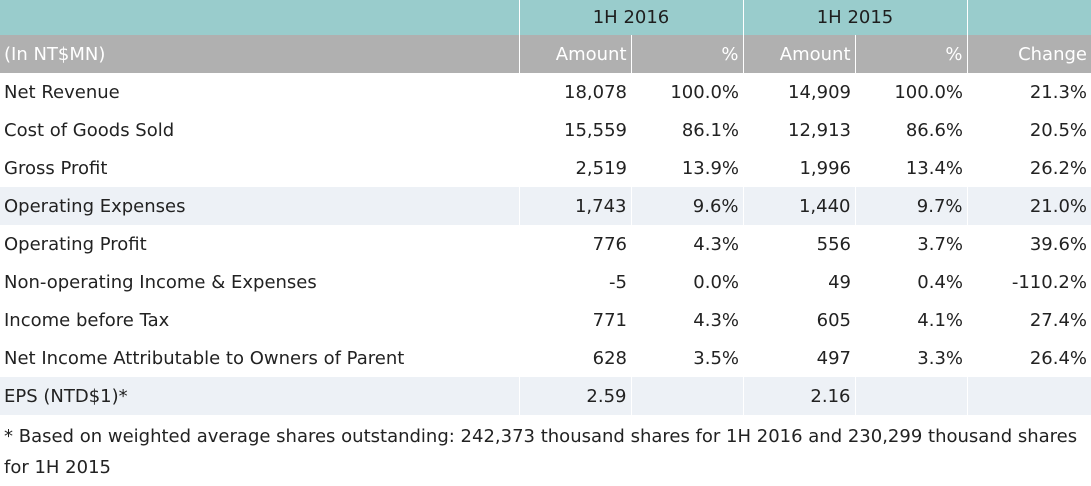 This screenshot has width=1091, height=486. What do you see at coordinates (1049, 282) in the screenshot?
I see `cell-change: -110.2%` at bounding box center [1049, 282].